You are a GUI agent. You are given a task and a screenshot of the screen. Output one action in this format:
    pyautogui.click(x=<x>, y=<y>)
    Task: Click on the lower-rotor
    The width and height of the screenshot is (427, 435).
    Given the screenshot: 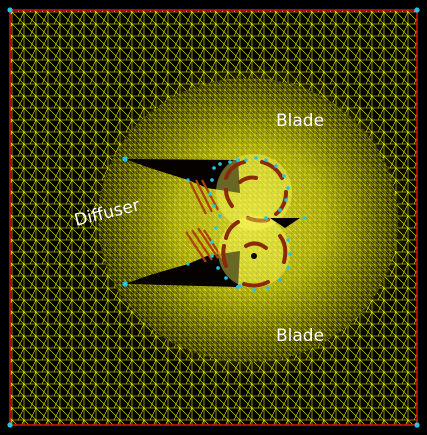 What is the action you would take?
    pyautogui.click(x=254, y=252)
    